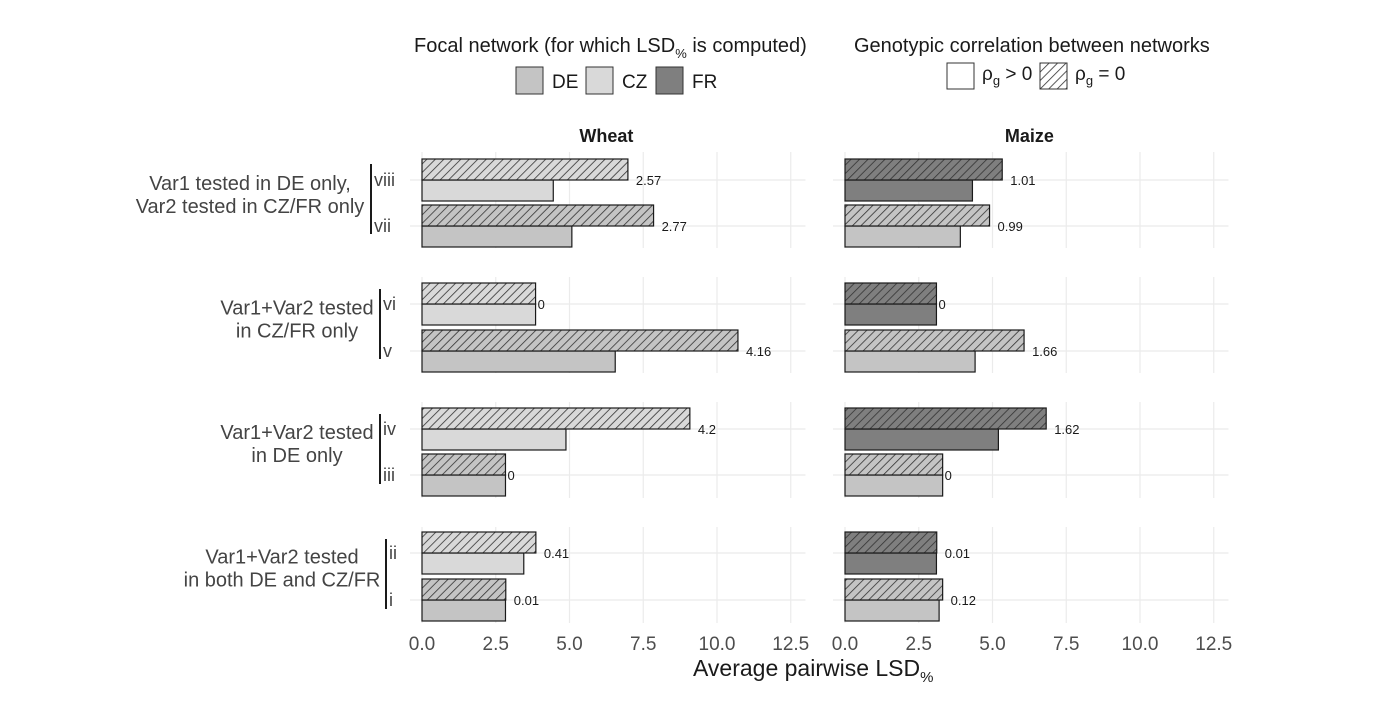  I want to click on row-label-vii: vii, so click(382, 226).